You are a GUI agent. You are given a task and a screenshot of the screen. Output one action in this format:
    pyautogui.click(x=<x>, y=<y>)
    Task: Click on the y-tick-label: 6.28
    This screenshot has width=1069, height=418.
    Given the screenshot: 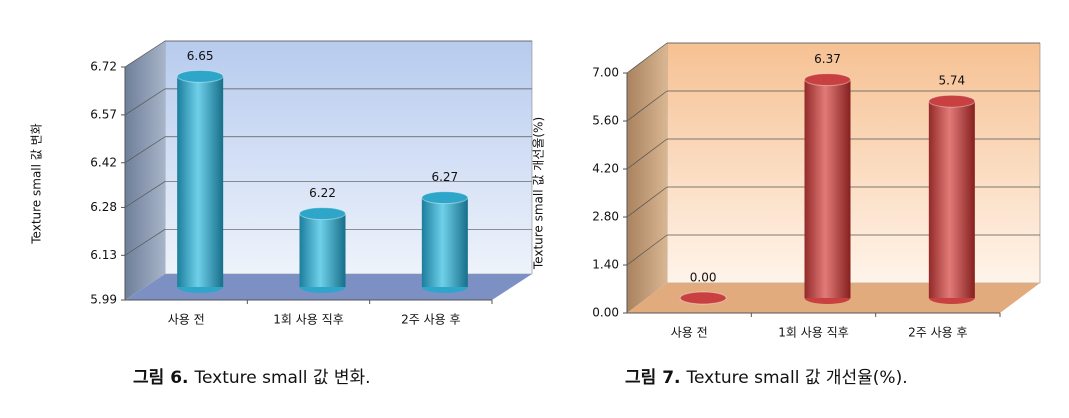 What is the action you would take?
    pyautogui.click(x=103, y=207)
    